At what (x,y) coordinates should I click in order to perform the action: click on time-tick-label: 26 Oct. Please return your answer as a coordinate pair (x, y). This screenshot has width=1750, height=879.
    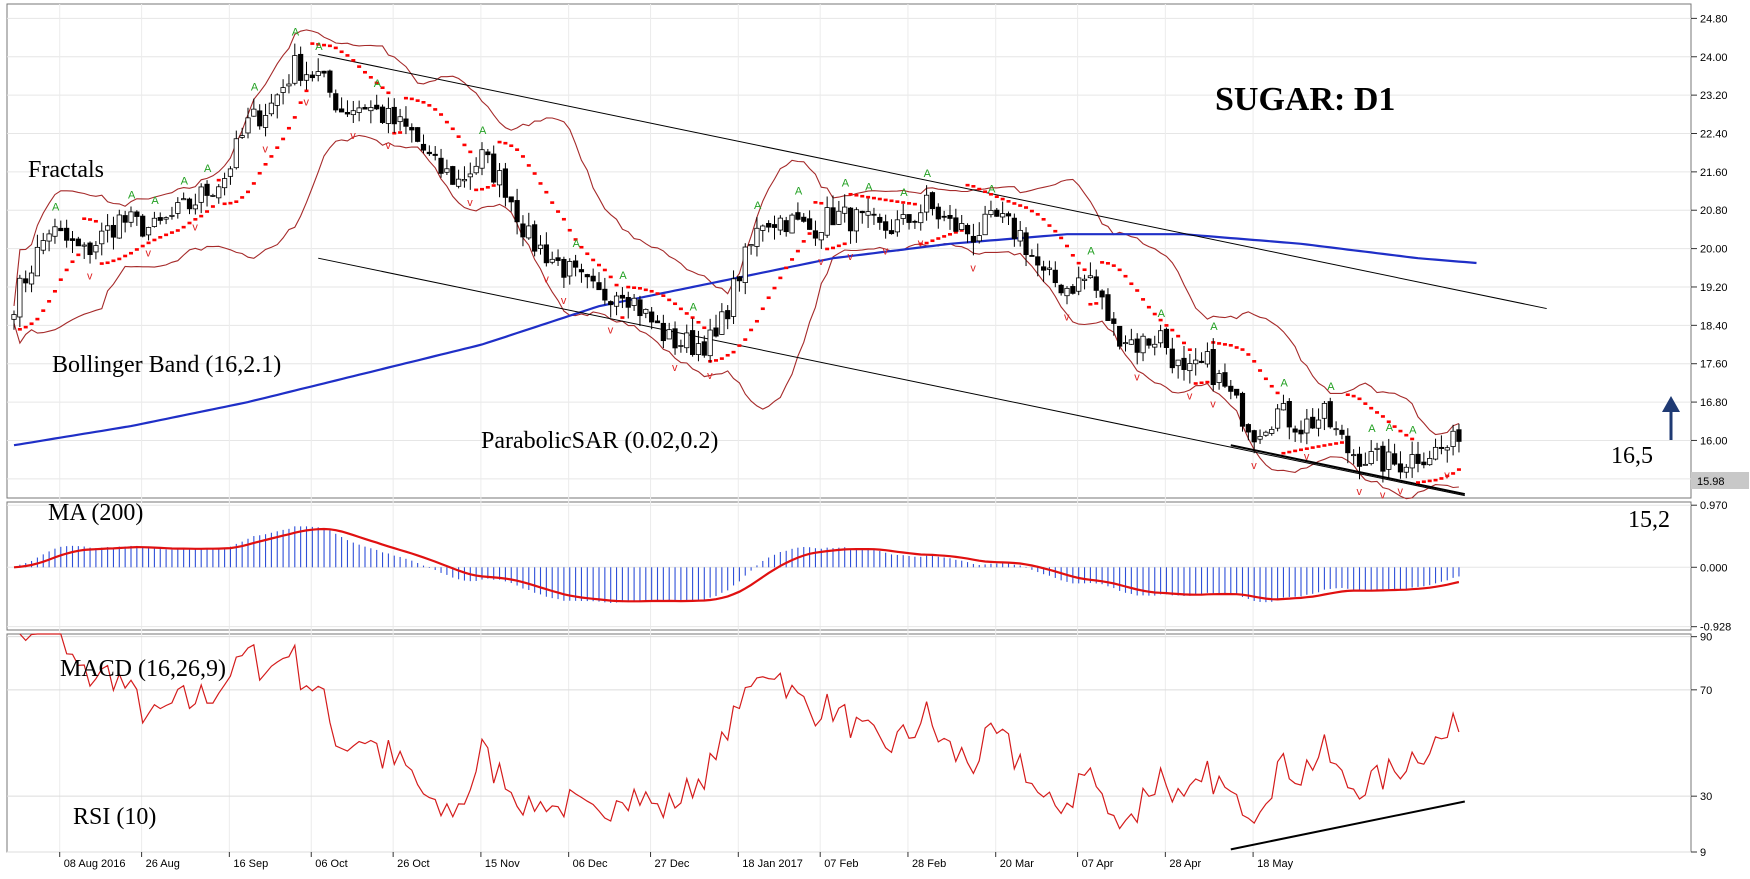
    Looking at the image, I should click on (413, 864).